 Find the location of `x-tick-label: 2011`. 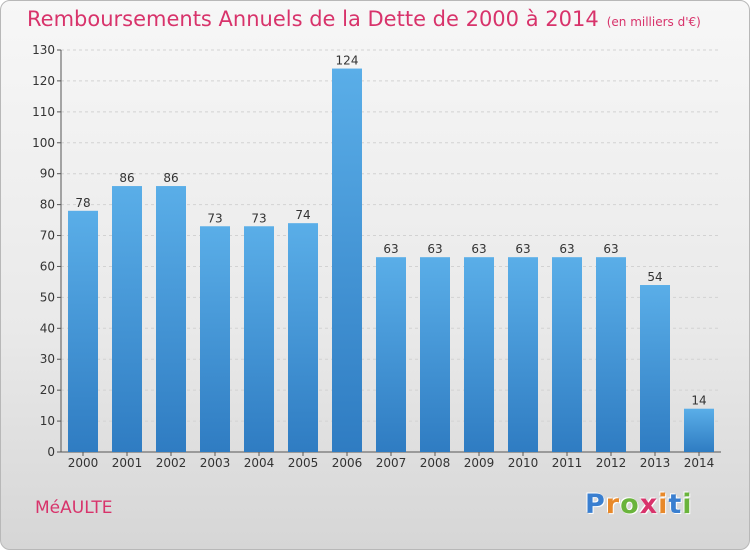

x-tick-label: 2011 is located at coordinates (567, 463).